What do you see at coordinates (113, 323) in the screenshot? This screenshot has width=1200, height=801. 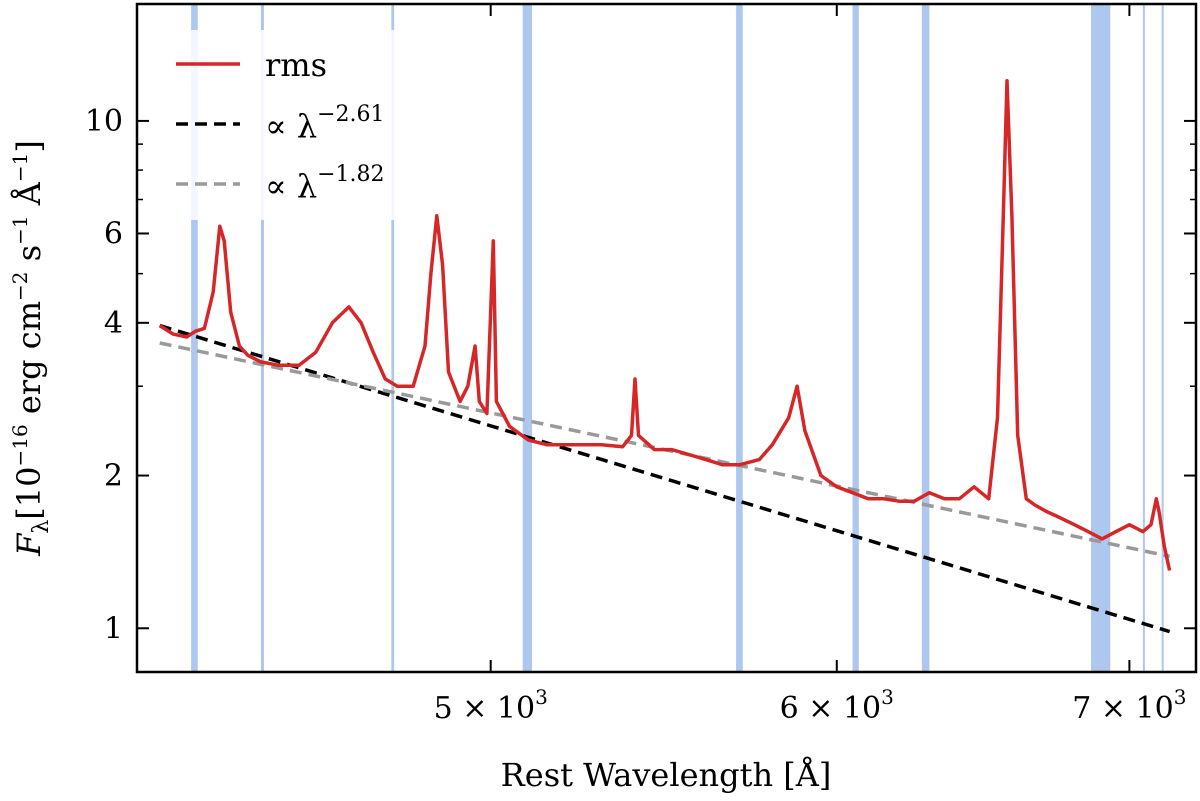 I see `y-tick-label-2: 4` at bounding box center [113, 323].